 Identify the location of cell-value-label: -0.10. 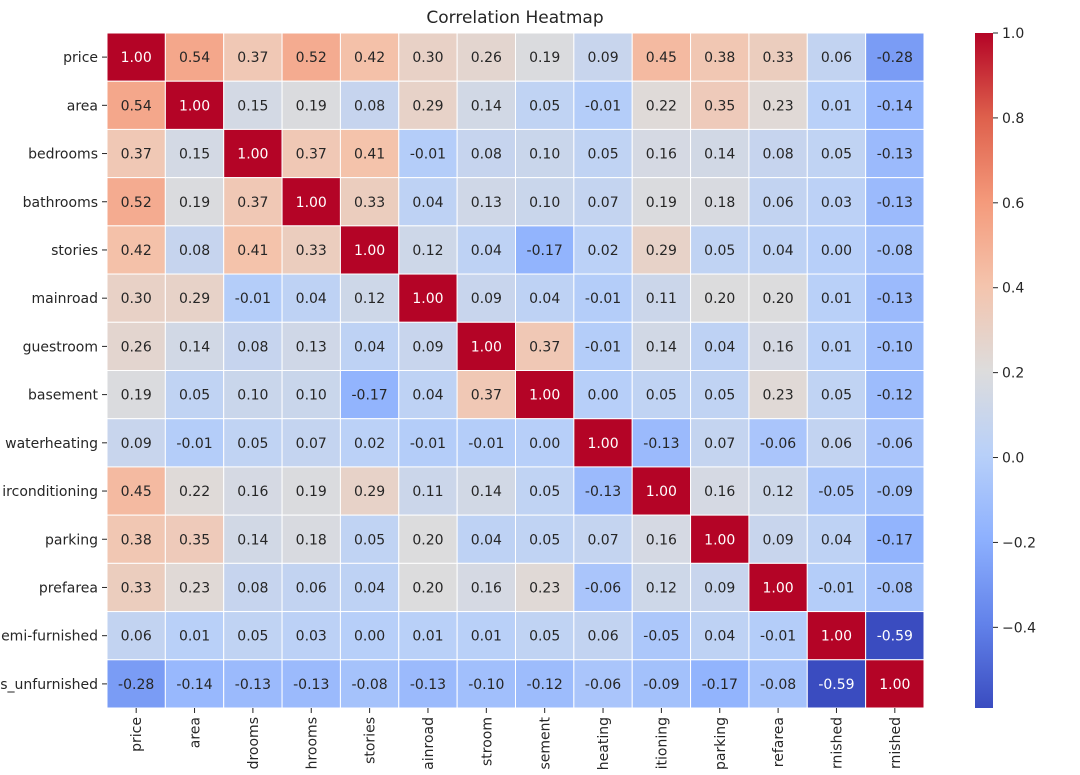
(895, 347).